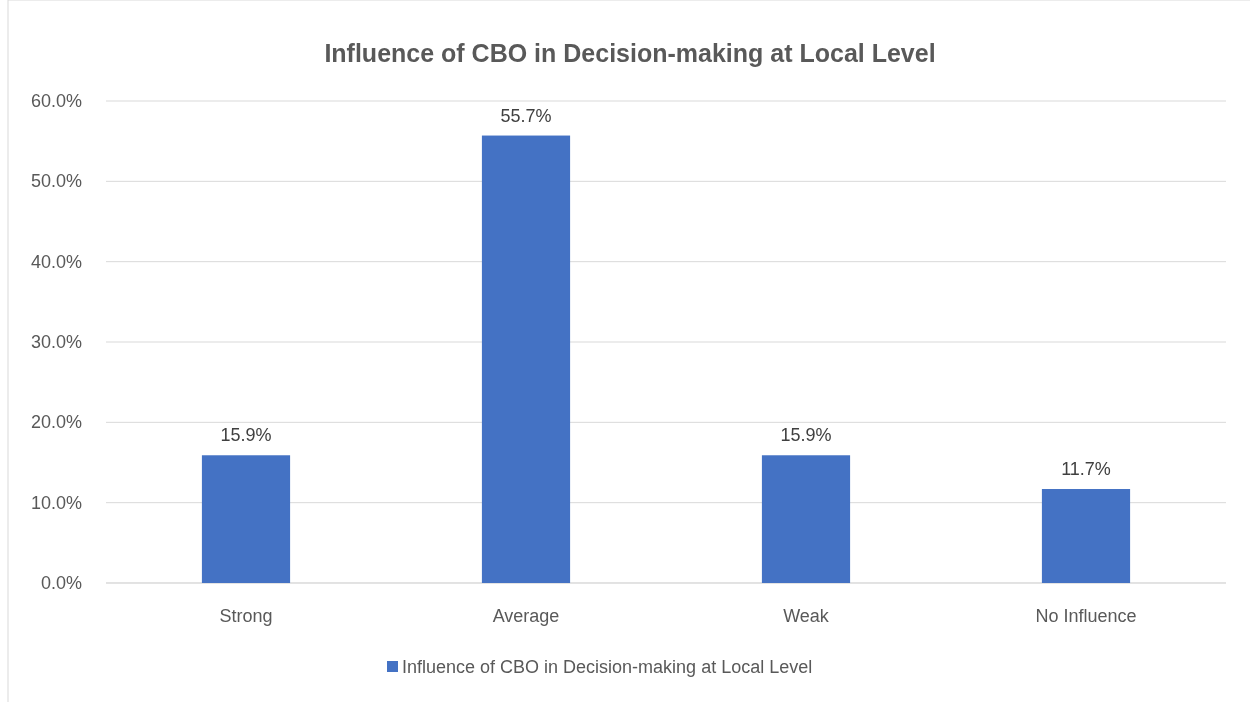  What do you see at coordinates (56, 502) in the screenshot?
I see `y-tick-label: 10.0%` at bounding box center [56, 502].